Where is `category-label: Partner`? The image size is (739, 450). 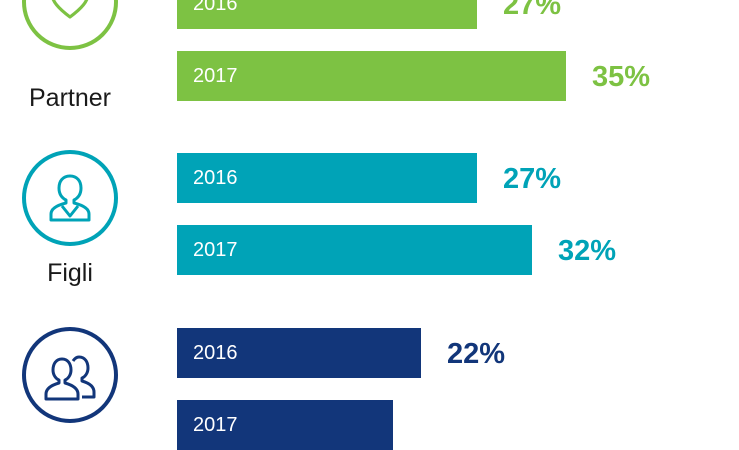
category-label: Partner is located at coordinates (70, 98).